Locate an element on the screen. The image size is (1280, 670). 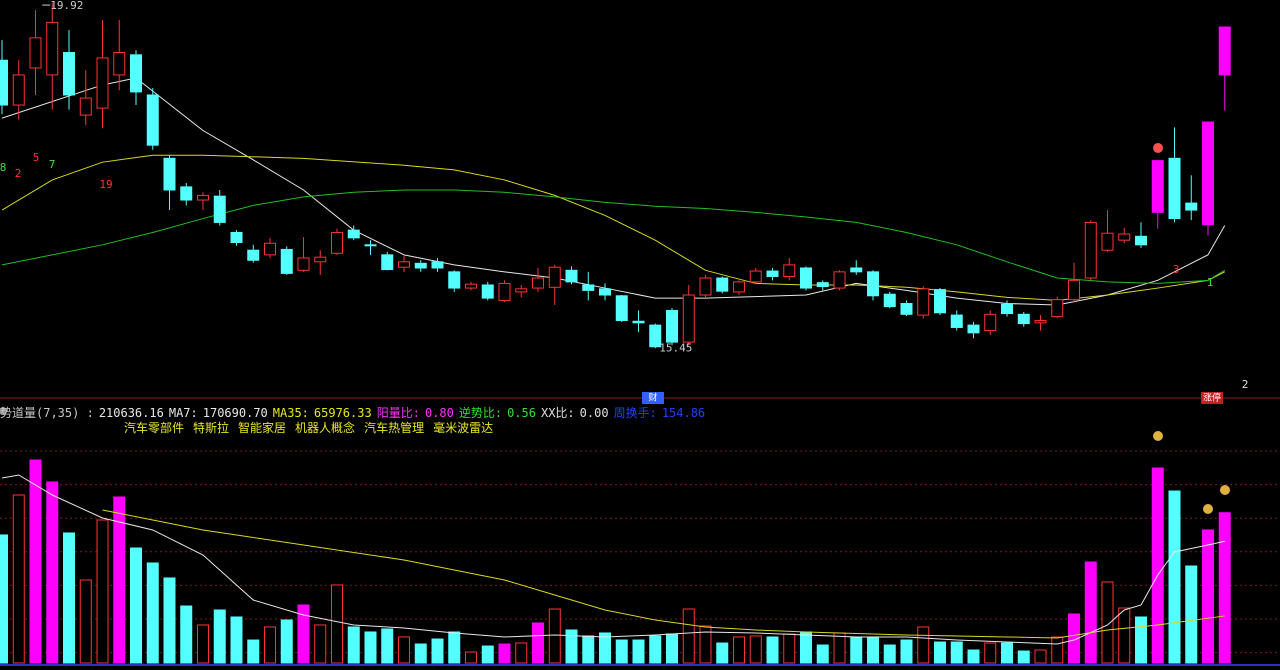
header-item: 逆势比: is located at coordinates (480, 413).